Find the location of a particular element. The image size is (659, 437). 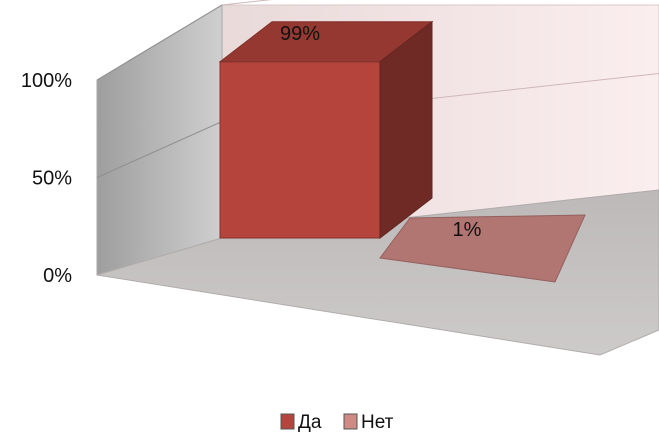

y-tick-label: 50% is located at coordinates (52, 179).